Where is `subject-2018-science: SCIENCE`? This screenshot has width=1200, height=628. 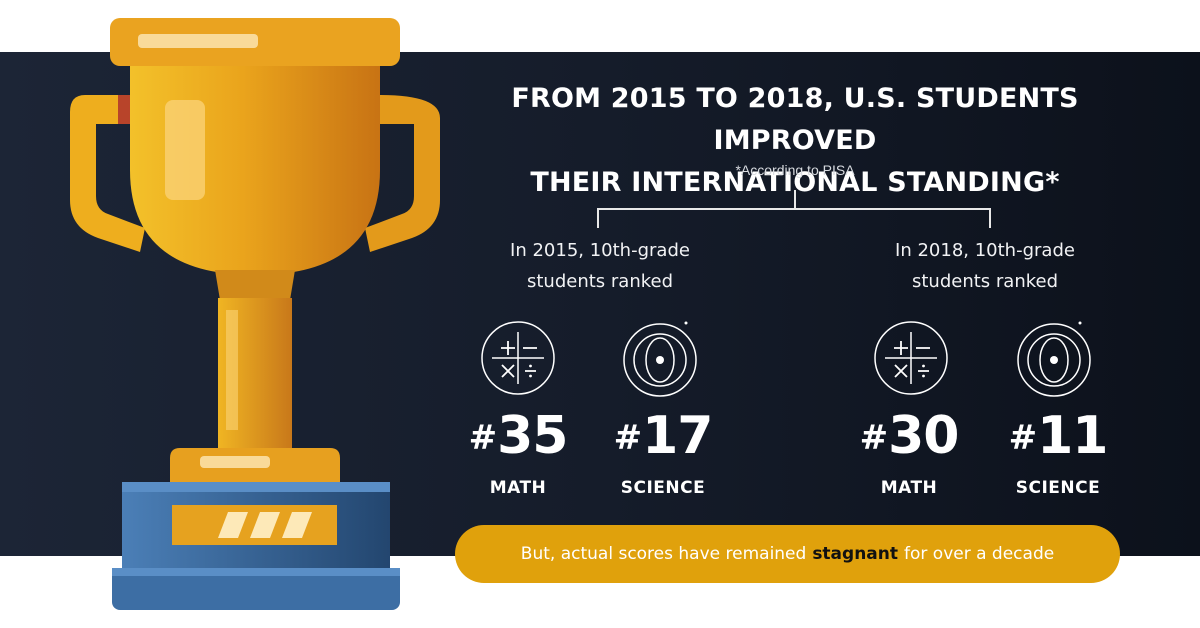
subject-2018-science: SCIENCE is located at coordinates (1058, 488).